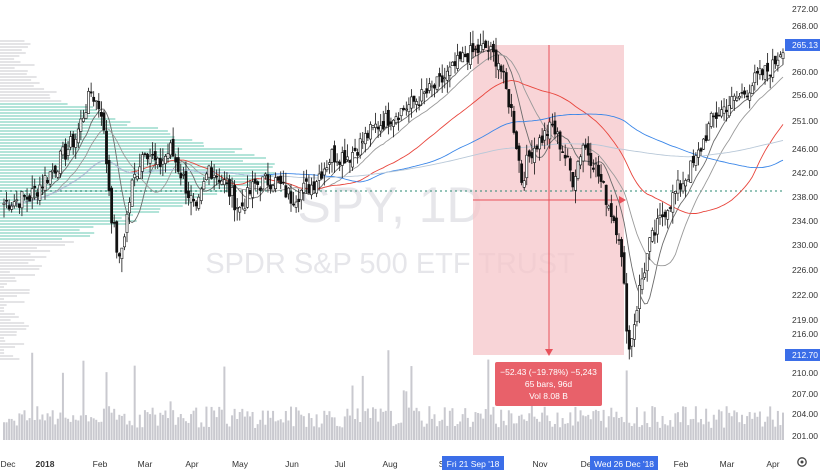 This screenshot has height=470, width=820. What do you see at coordinates (389, 205) in the screenshot?
I see `watermark-symbol: SPY, 1D` at bounding box center [389, 205].